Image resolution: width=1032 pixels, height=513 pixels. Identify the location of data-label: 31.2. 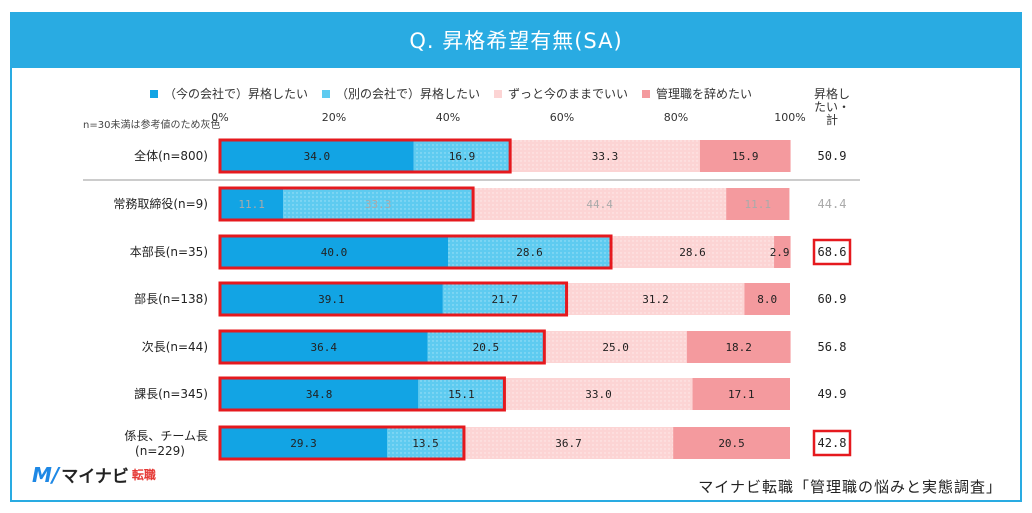
(655, 299).